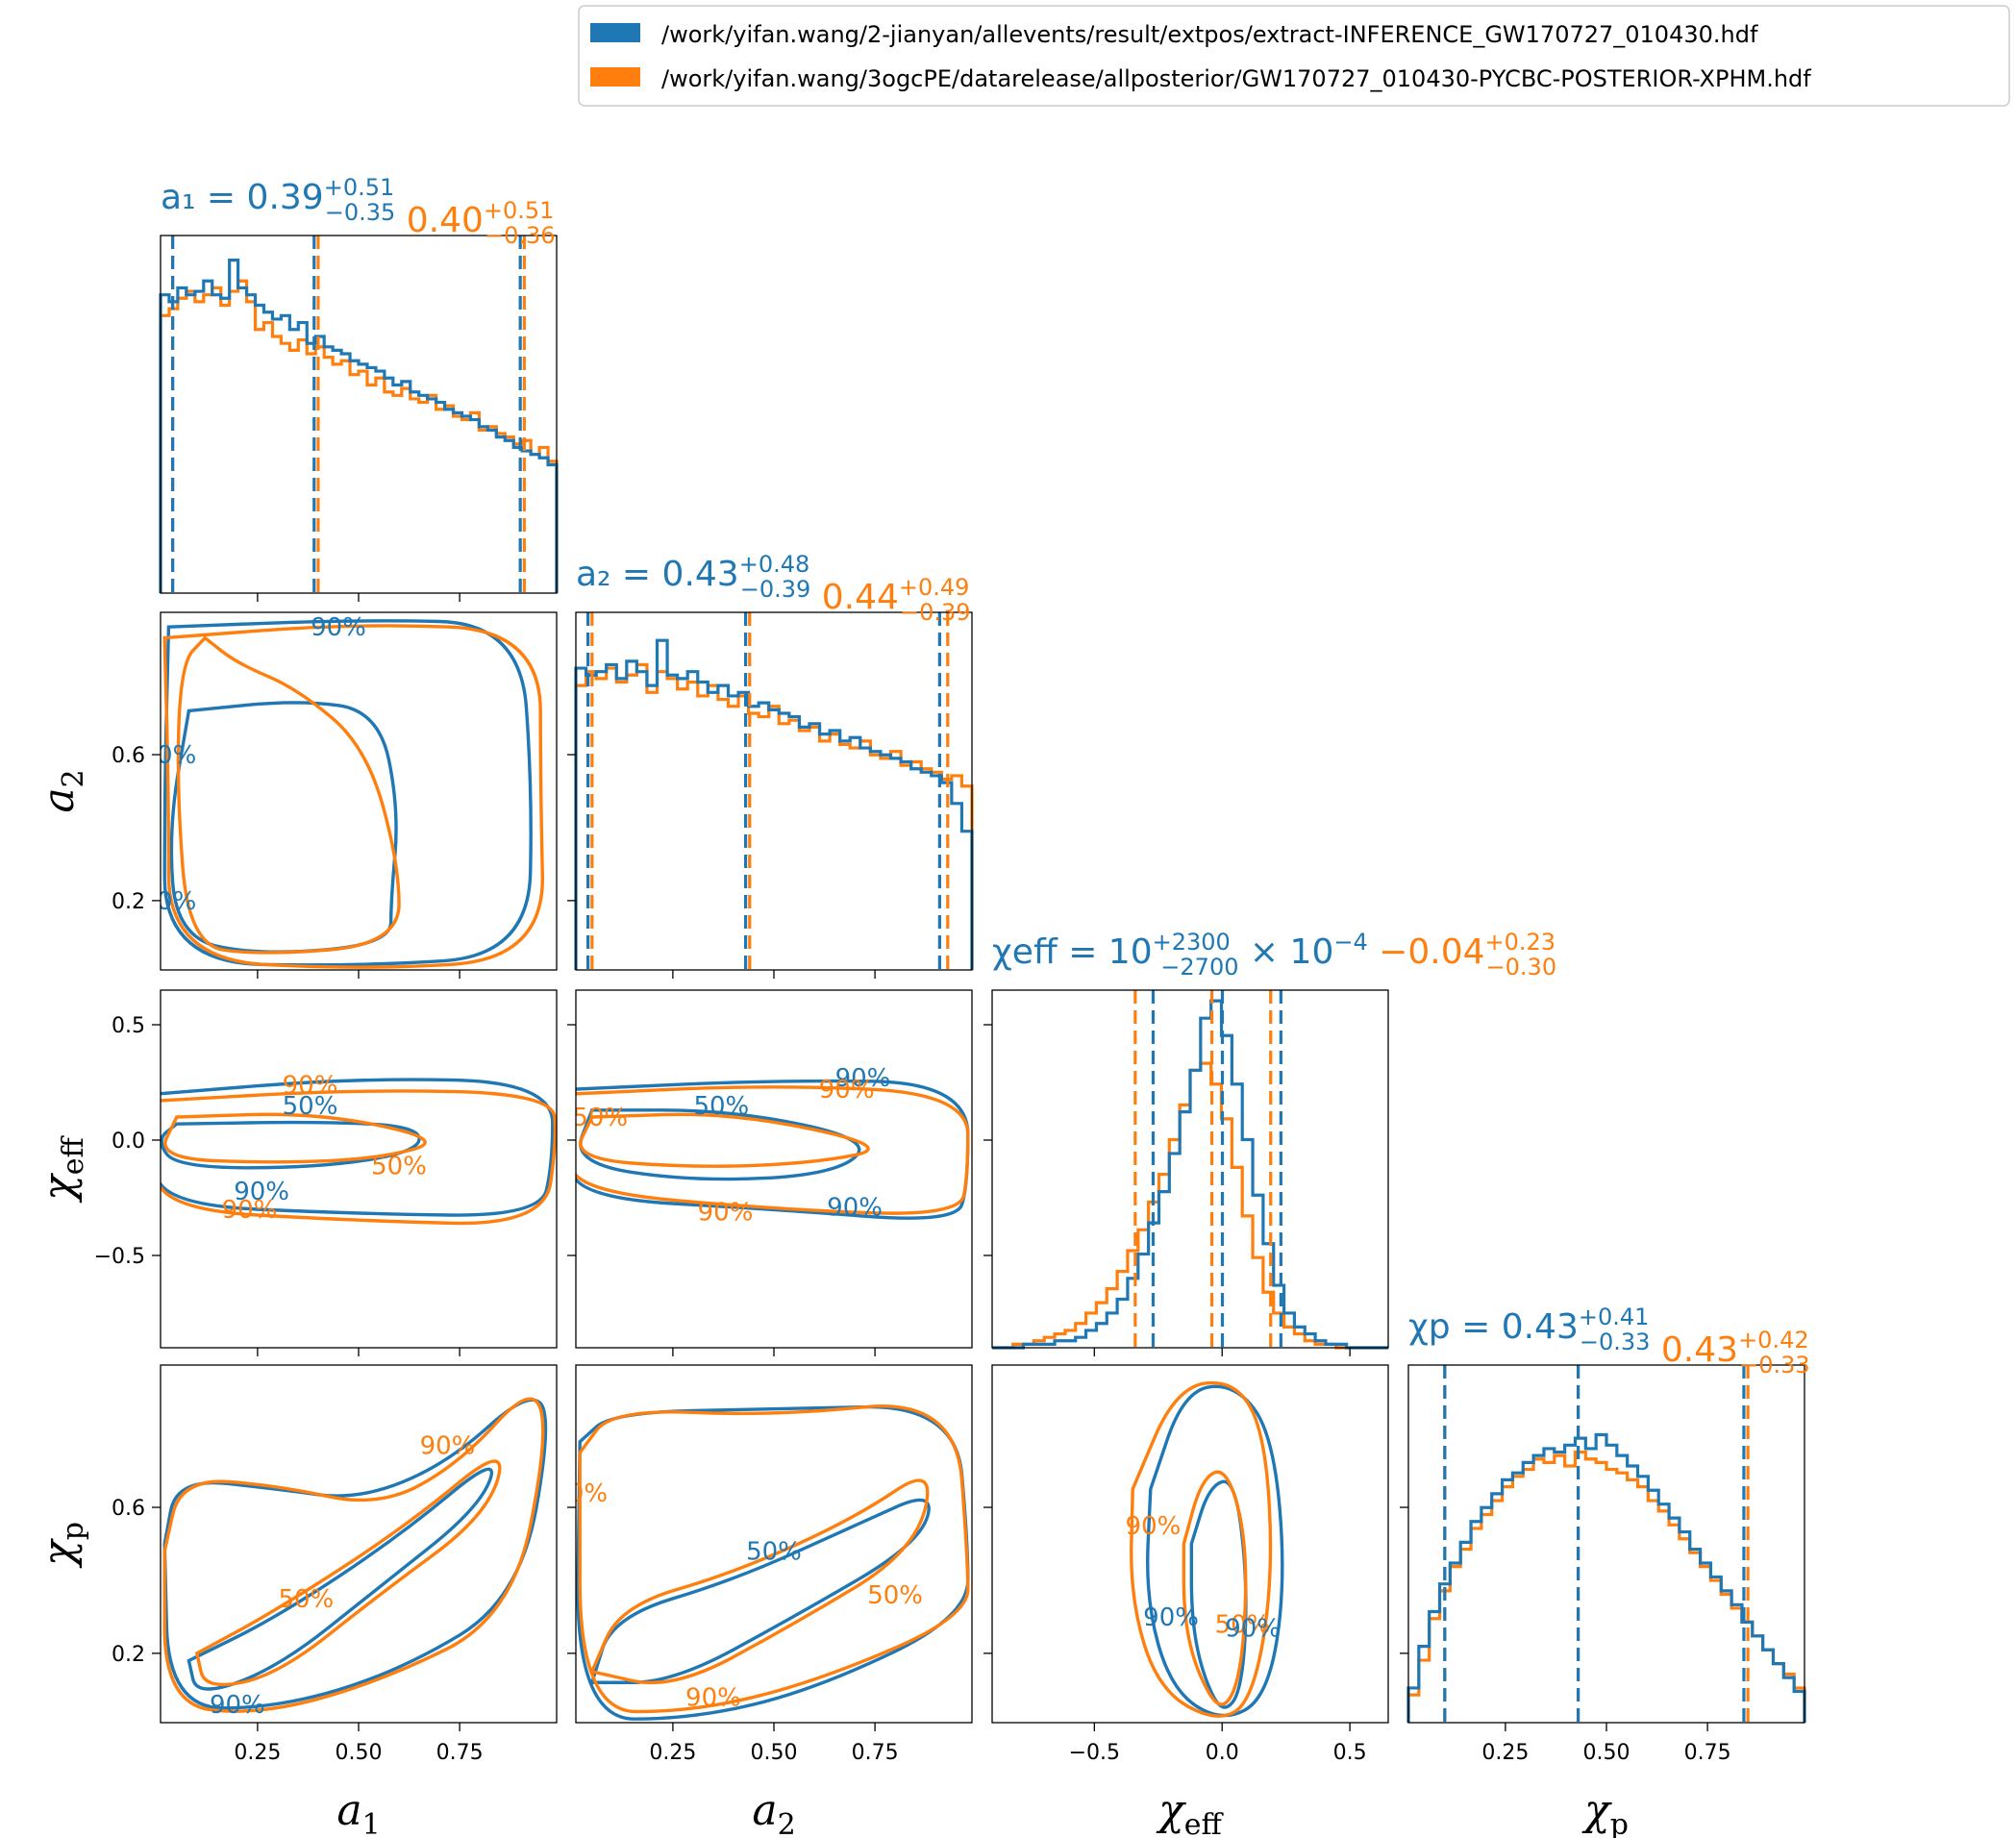 Image resolution: width=2016 pixels, height=1838 pixels. I want to click on panel-2d-a1-a2: 90% 50% 90%, so click(349, 791).